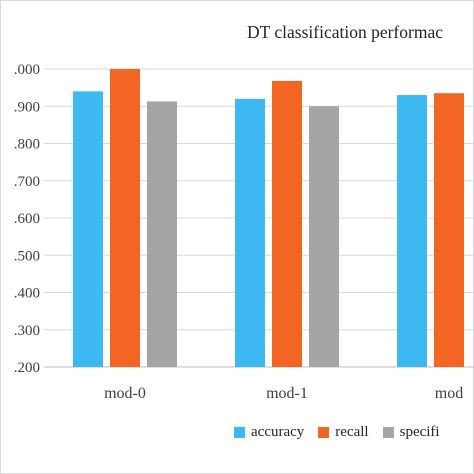  Describe the element at coordinates (27, 145) in the screenshot. I see `y-tick-label: .800` at that location.